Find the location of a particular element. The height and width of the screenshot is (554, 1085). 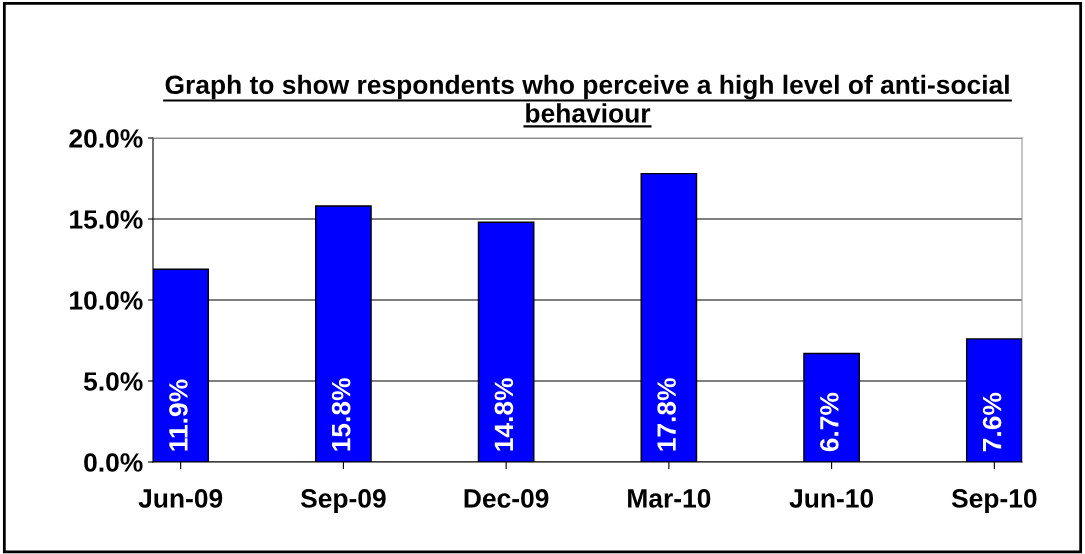

x-tick-label: Sep-10 is located at coordinates (994, 501).